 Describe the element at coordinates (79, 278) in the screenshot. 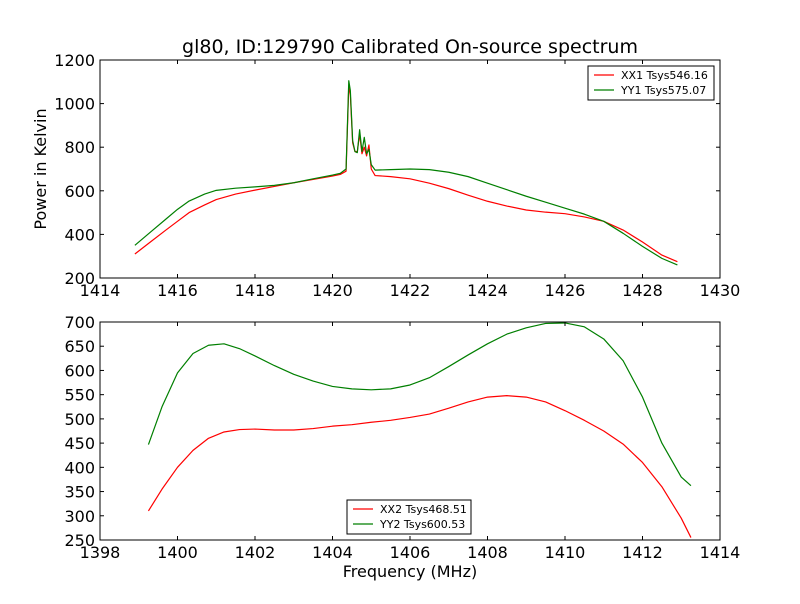

I see `y-tick-label: 200` at that location.